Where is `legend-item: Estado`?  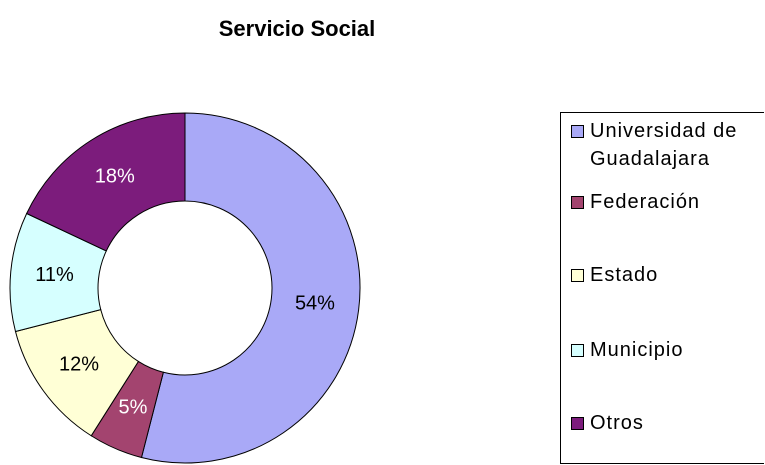
legend-item: Estado is located at coordinates (667, 275).